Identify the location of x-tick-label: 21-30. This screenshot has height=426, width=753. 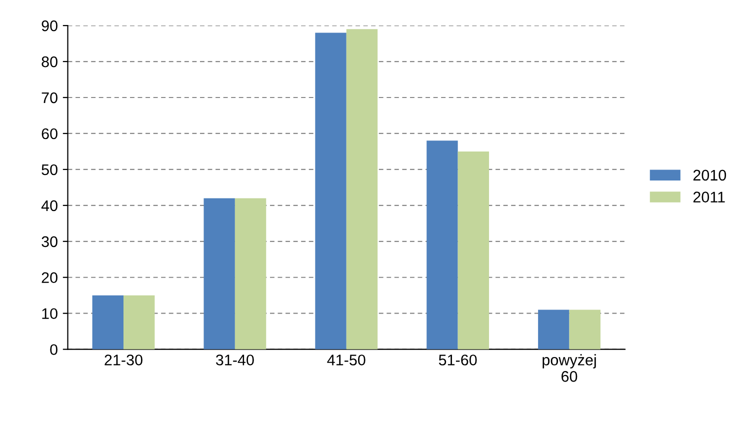
(123, 360).